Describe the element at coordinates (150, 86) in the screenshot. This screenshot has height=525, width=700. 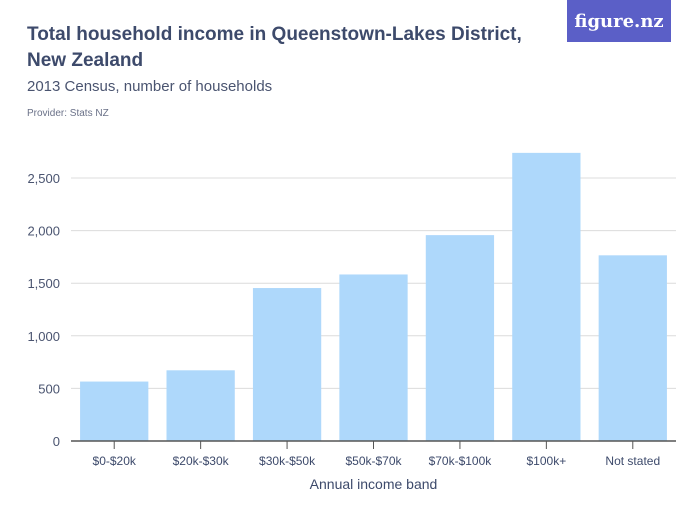
I see `chart-subtitle: 2013 Census, number of households` at that location.